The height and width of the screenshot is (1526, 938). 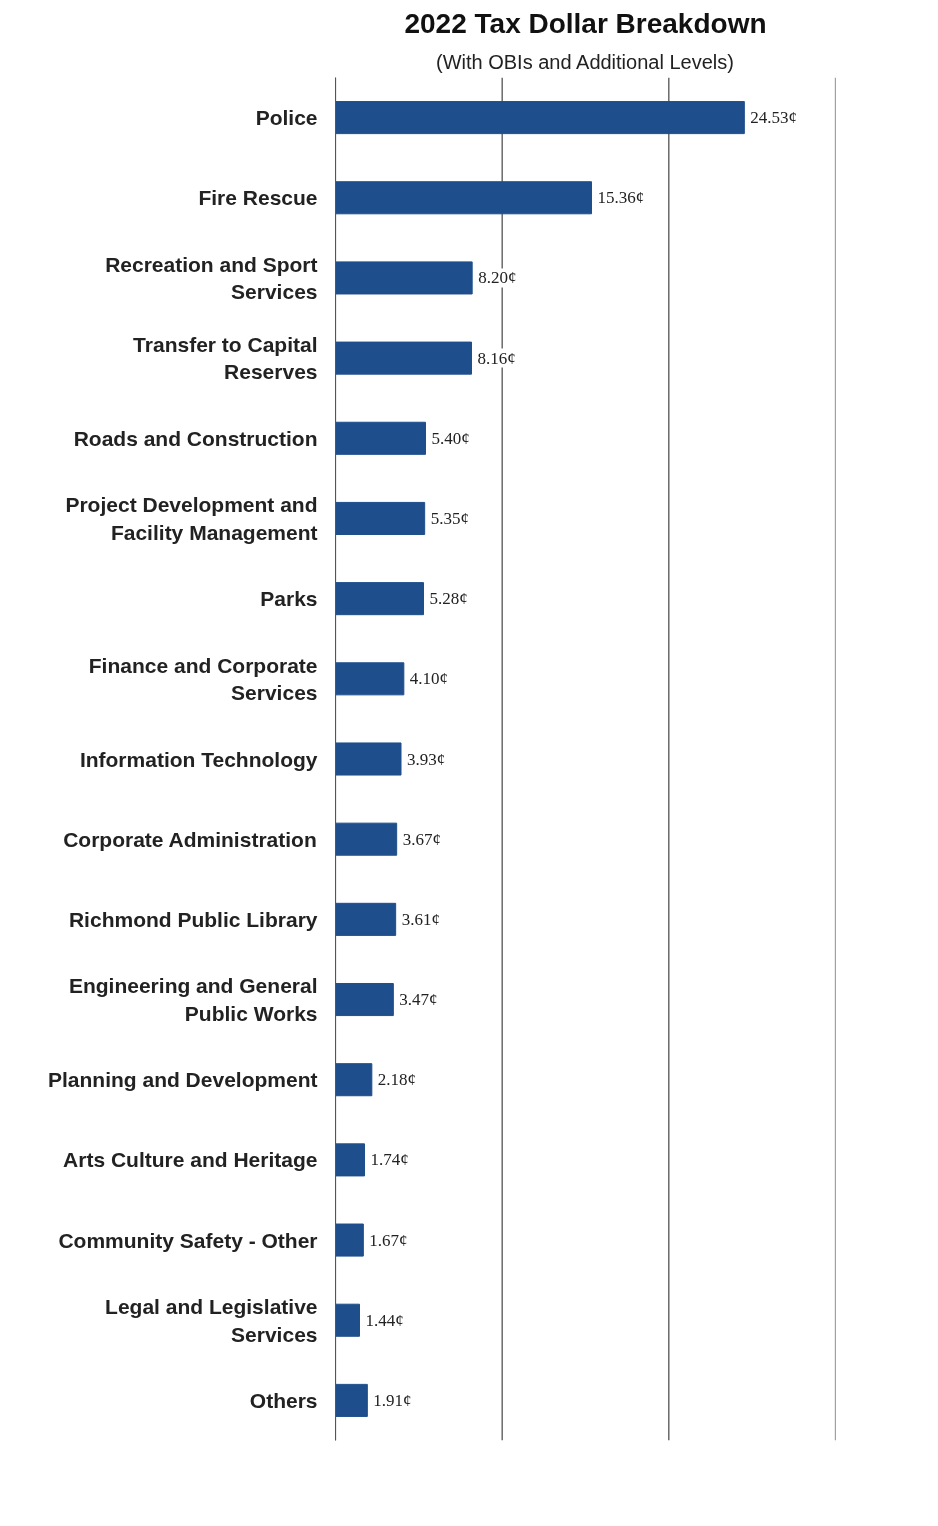 What do you see at coordinates (388, 1240) in the screenshot?
I see `data-label: 1.67¢` at bounding box center [388, 1240].